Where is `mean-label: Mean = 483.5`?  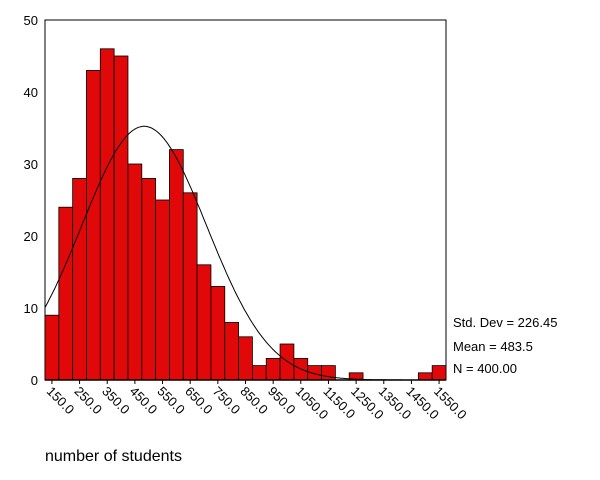
mean-label: Mean = 483.5 is located at coordinates (493, 346).